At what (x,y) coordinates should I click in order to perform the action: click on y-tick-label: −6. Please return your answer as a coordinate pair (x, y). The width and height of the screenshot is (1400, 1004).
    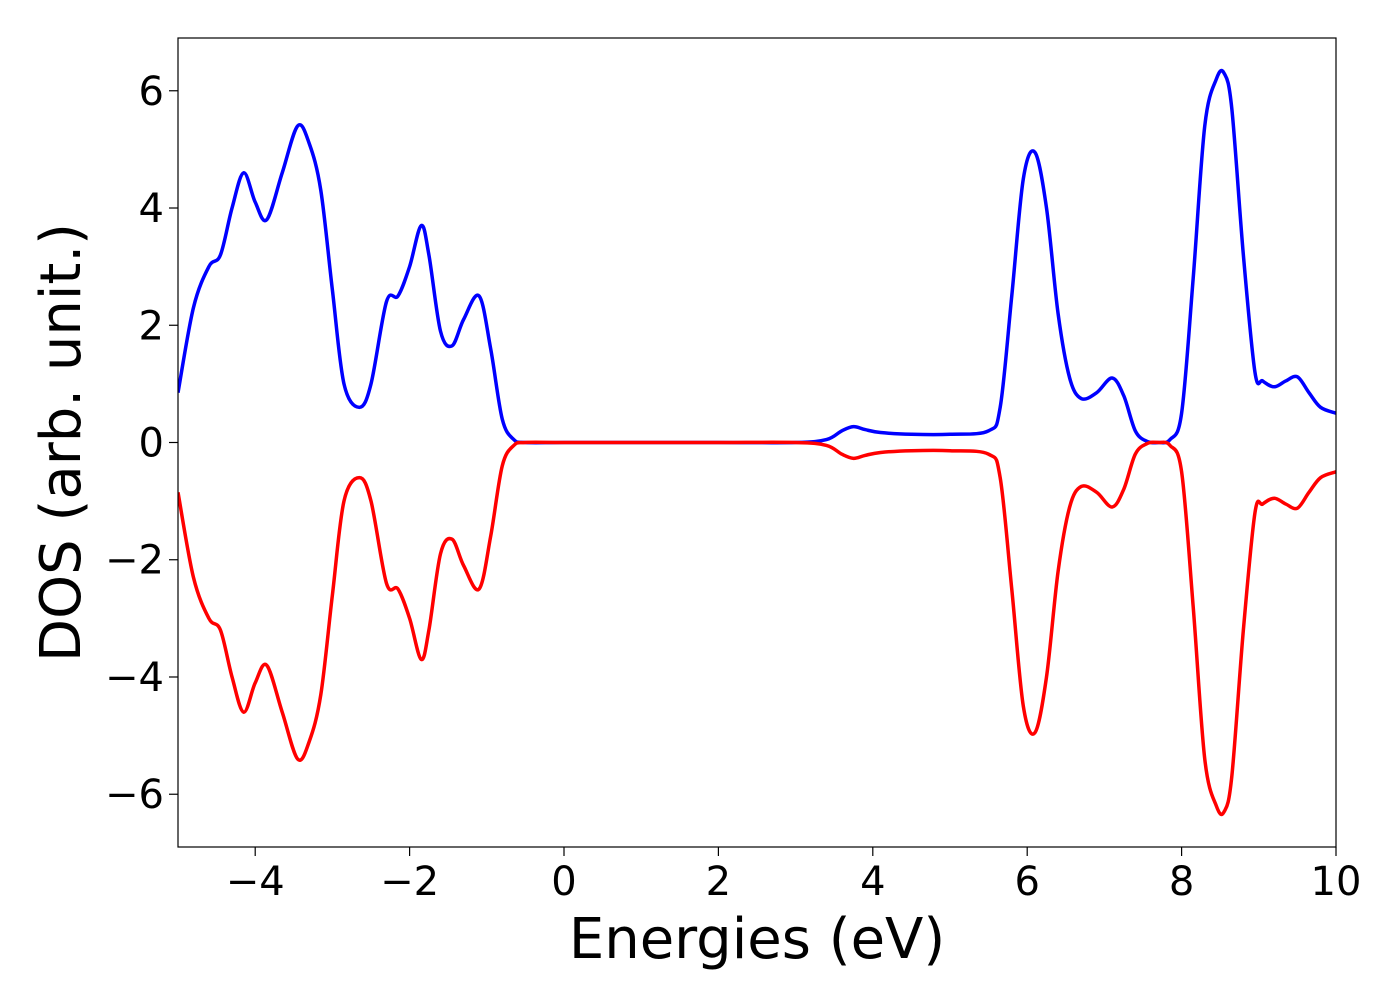
    Looking at the image, I should click on (134, 795).